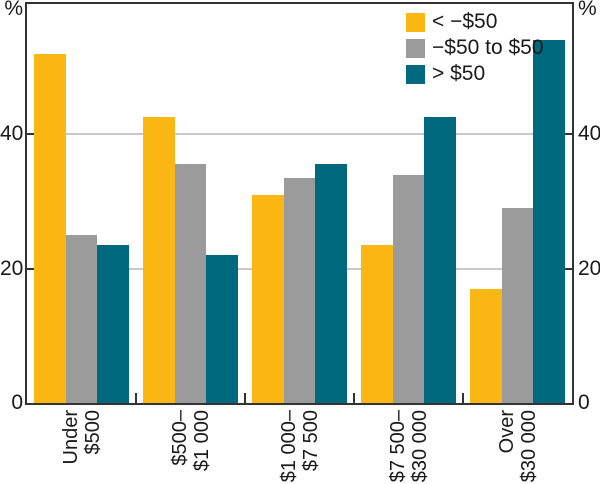 The height and width of the screenshot is (484, 600). I want to click on x-axis-label-text: $500– $1 000, so click(191, 440).